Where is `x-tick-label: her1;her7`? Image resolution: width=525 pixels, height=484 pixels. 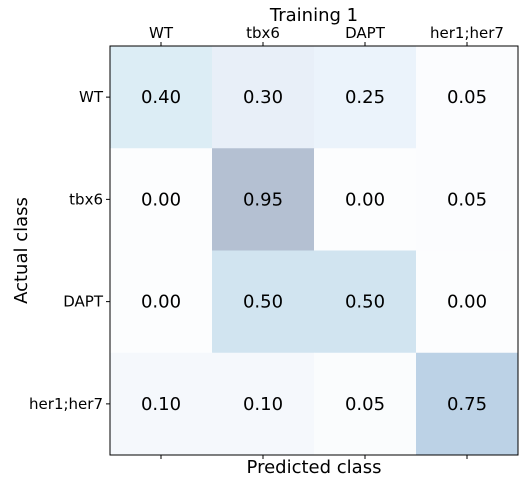
x-tick-label: her1;her7 is located at coordinates (467, 33).